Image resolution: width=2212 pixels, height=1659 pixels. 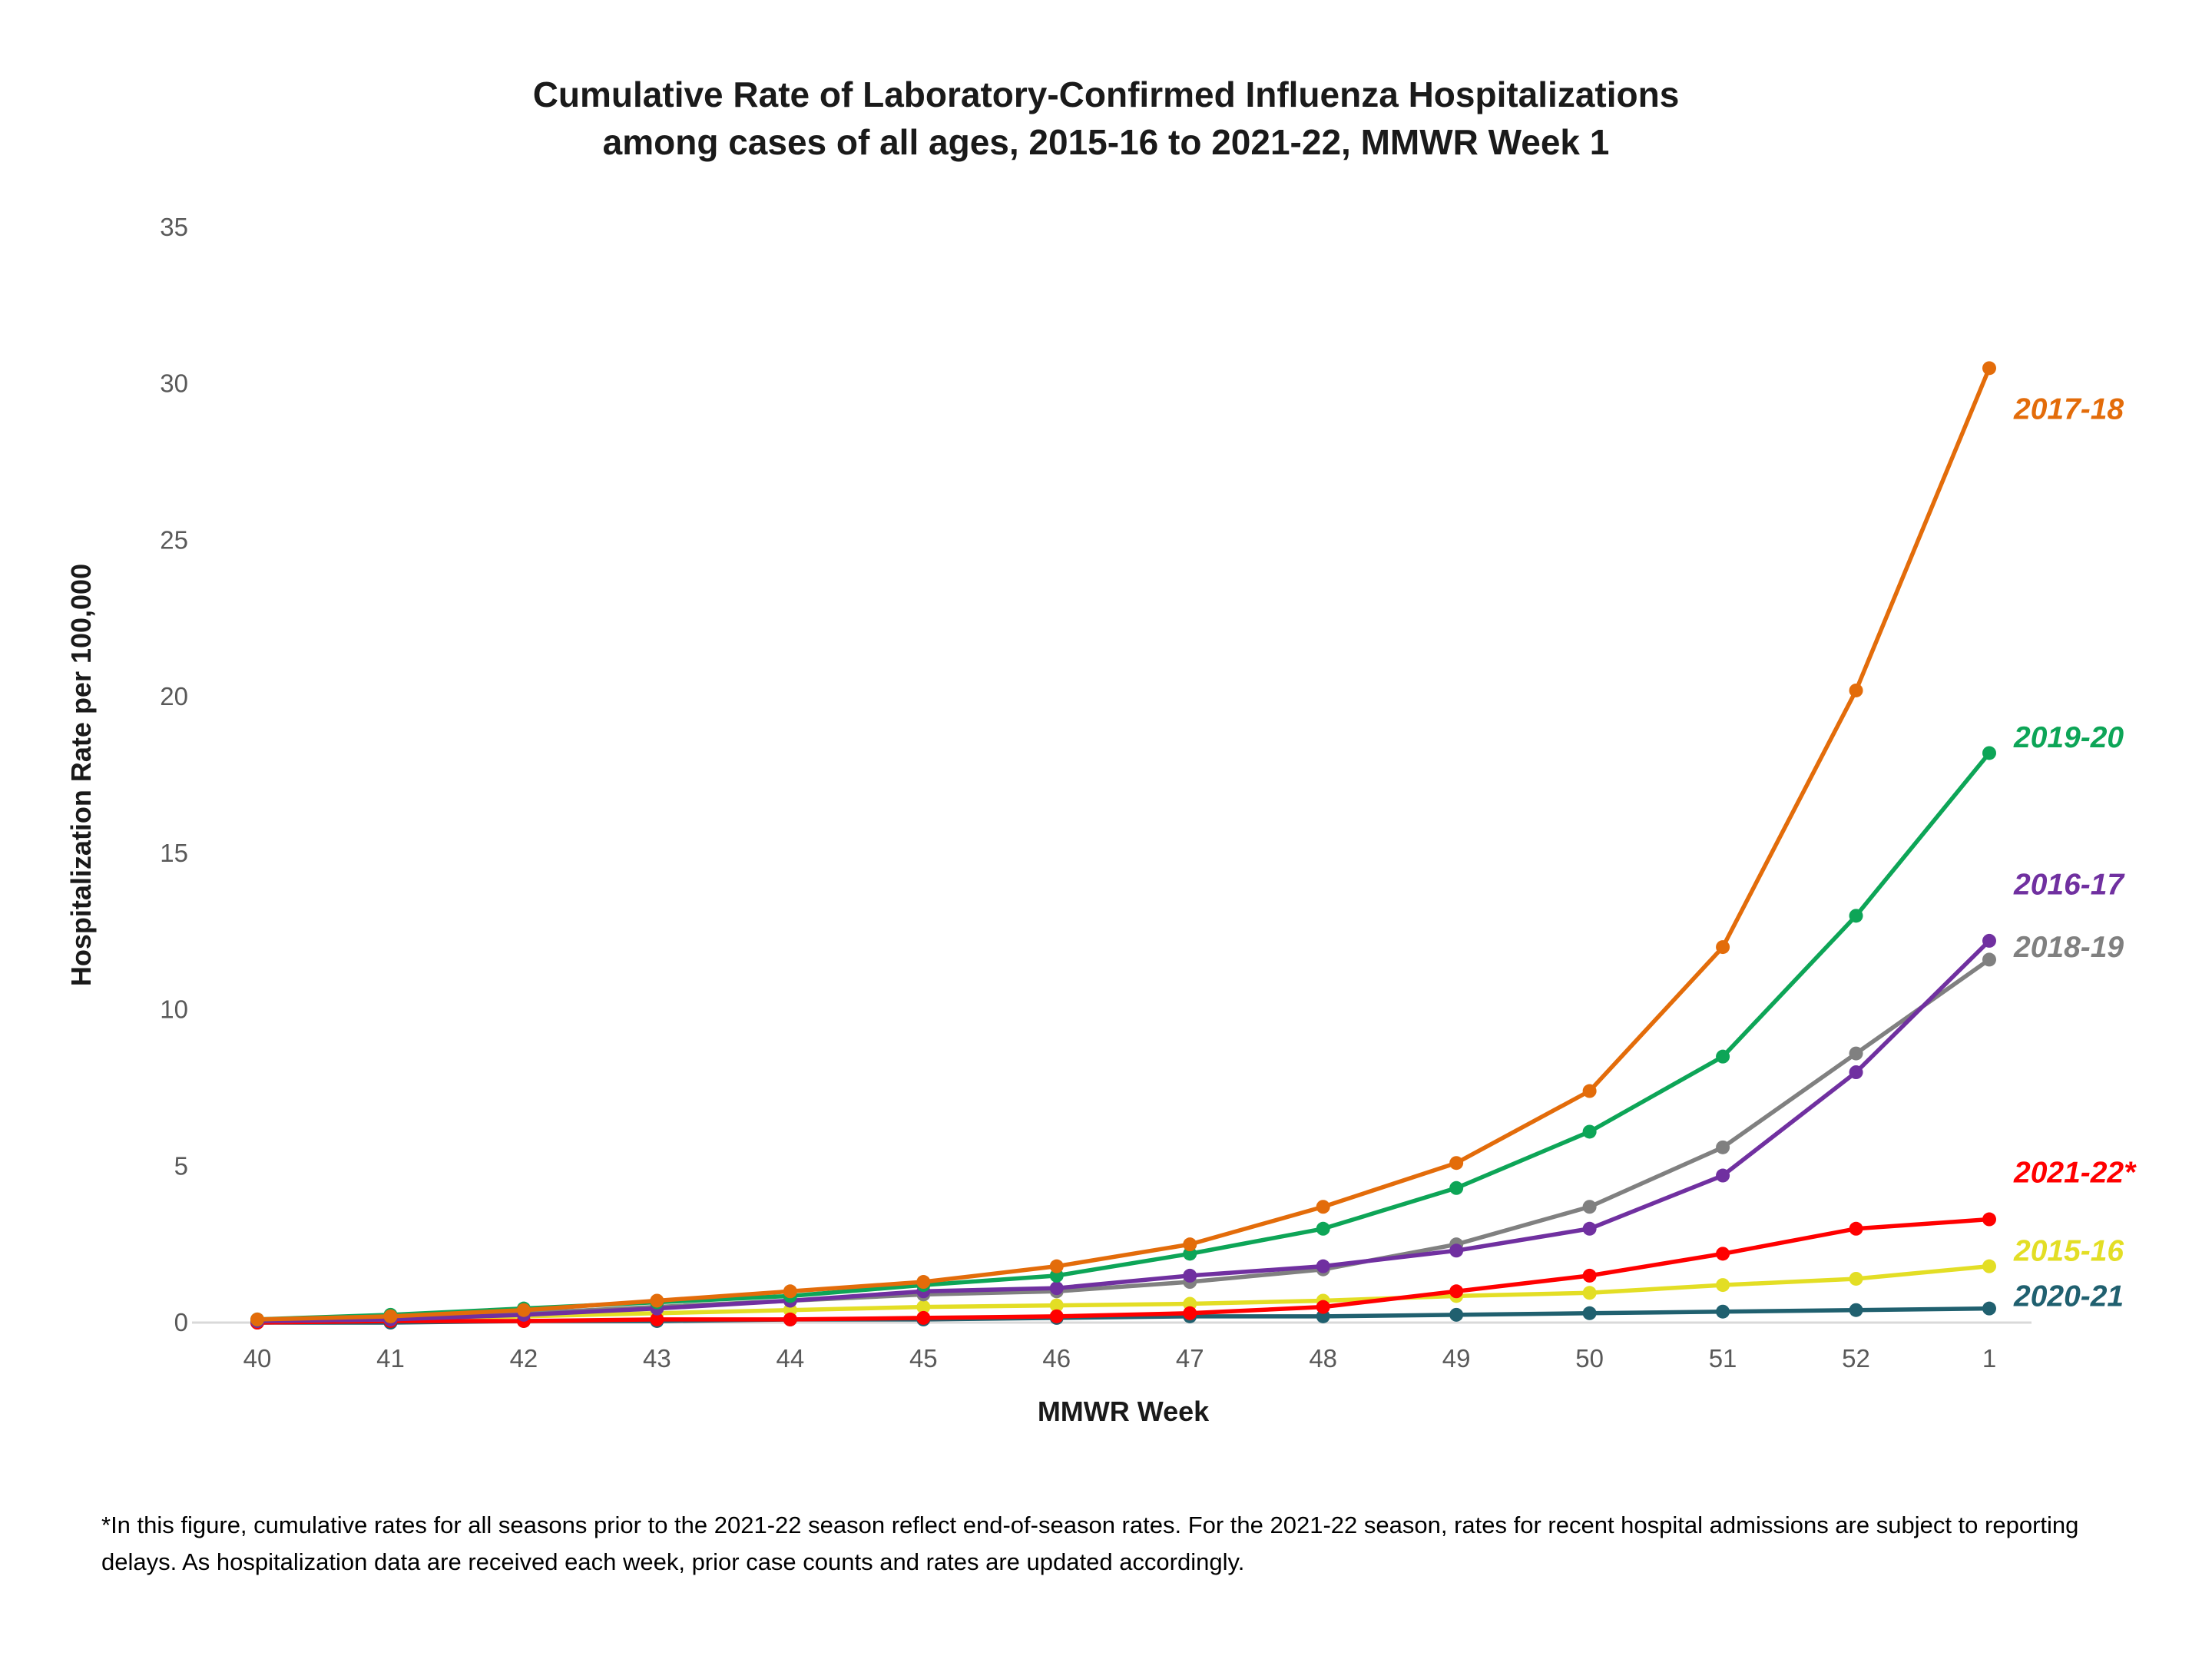 What do you see at coordinates (1123, 1271) in the screenshot?
I see `series-line-2021-22*` at bounding box center [1123, 1271].